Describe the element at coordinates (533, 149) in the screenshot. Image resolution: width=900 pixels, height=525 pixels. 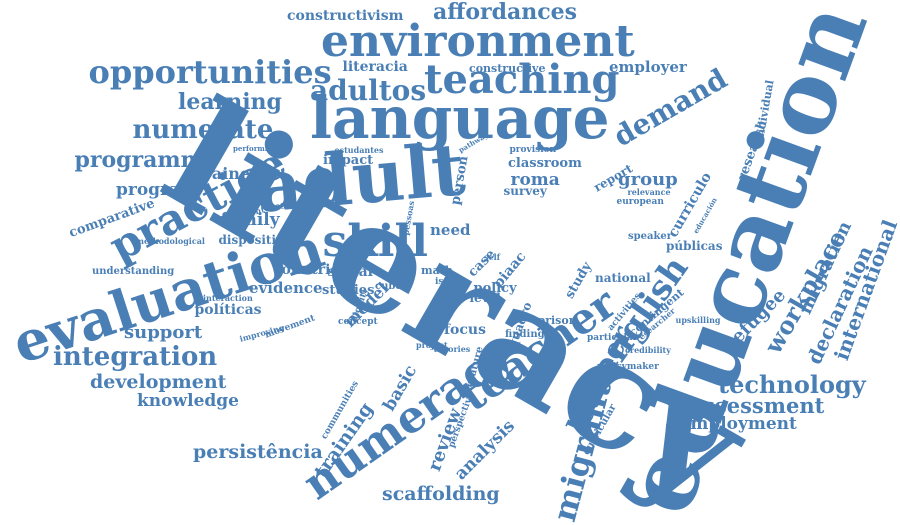
I see `word-provision: provision` at that location.